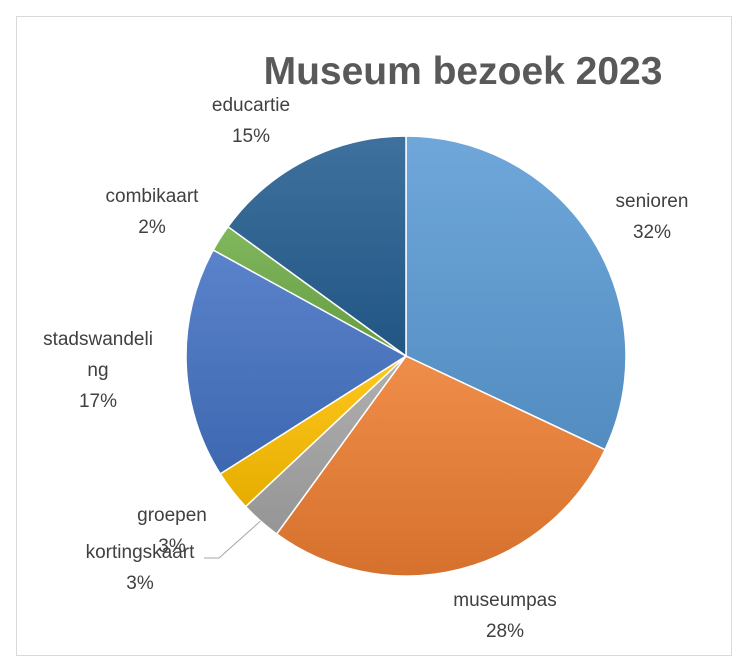 Image resolution: width=739 pixels, height=661 pixels. What do you see at coordinates (296, 361) in the screenshot?
I see `slice-stadswandeling` at bounding box center [296, 361].